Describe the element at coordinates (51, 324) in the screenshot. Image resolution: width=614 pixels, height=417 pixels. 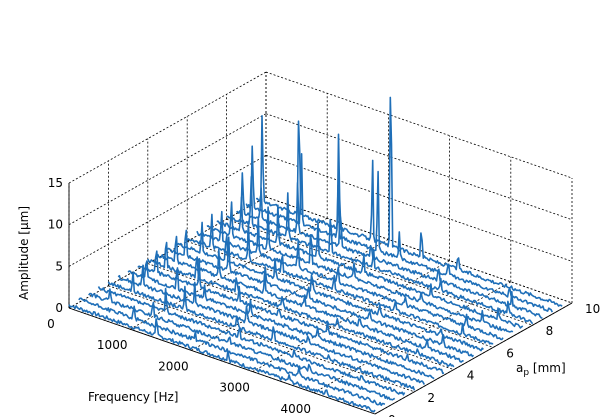
I see `x-tick-label: 0` at that location.